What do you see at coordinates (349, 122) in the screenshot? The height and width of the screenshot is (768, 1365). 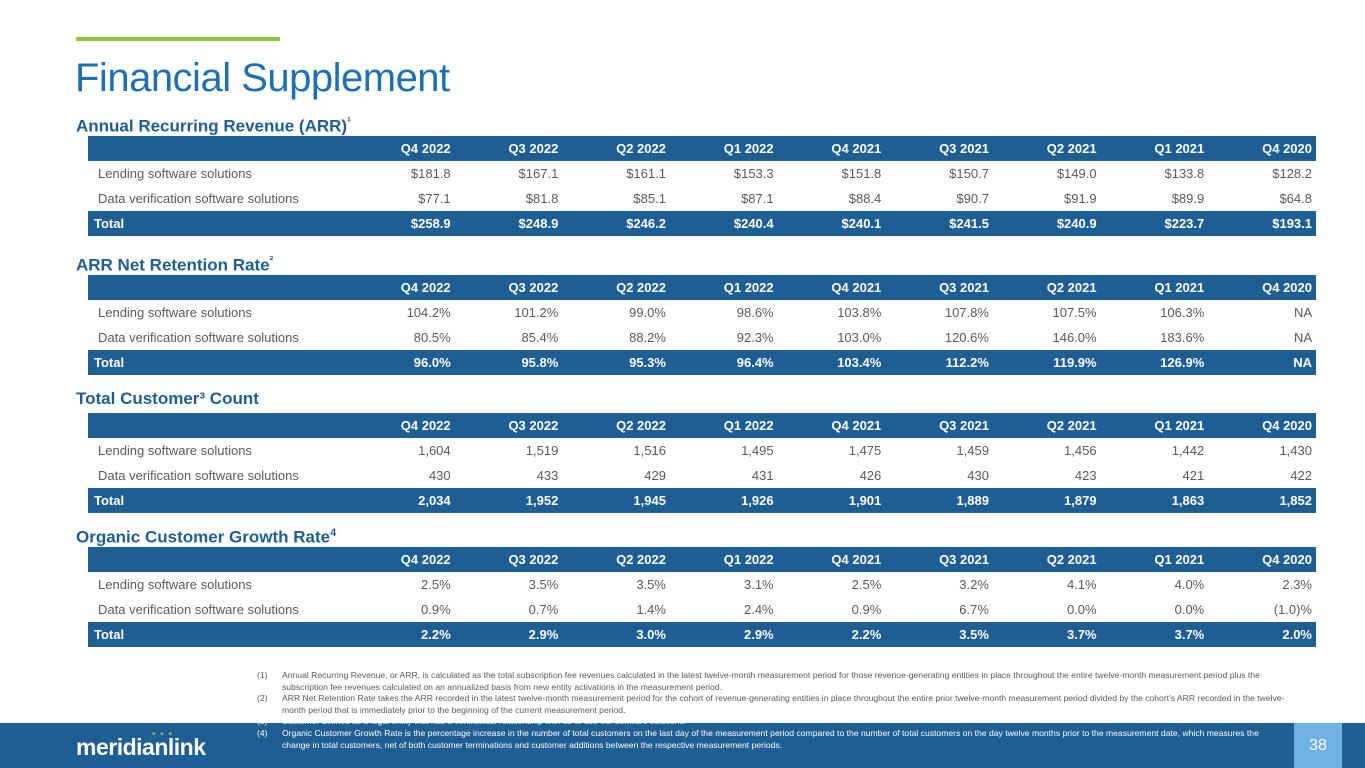 I see `footnote-marker: ¹` at bounding box center [349, 122].